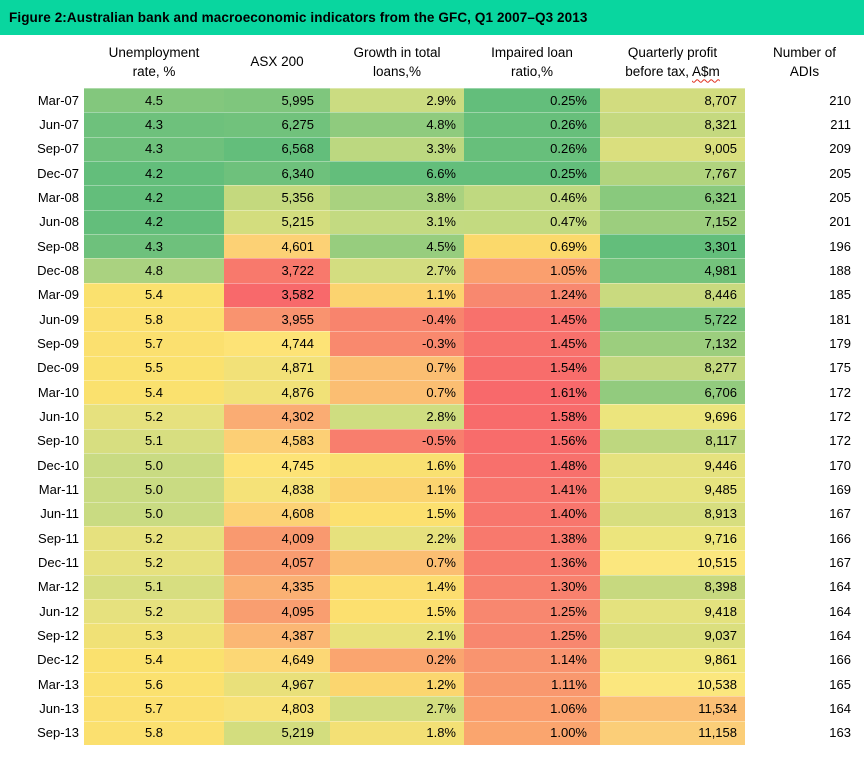  I want to click on table-row: Dec-07 4.2 6,340 6.6% 0.25% 7,767 205, so click(432, 173).